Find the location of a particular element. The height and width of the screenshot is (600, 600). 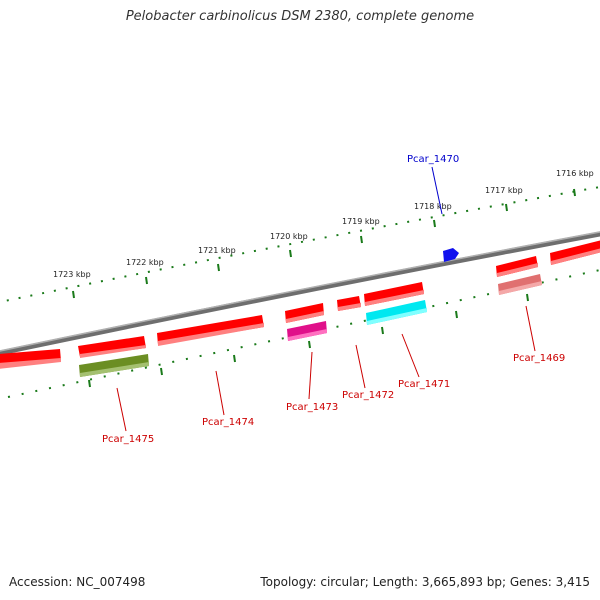

tick-label-1716: 1716 kbp is located at coordinates (575, 173).